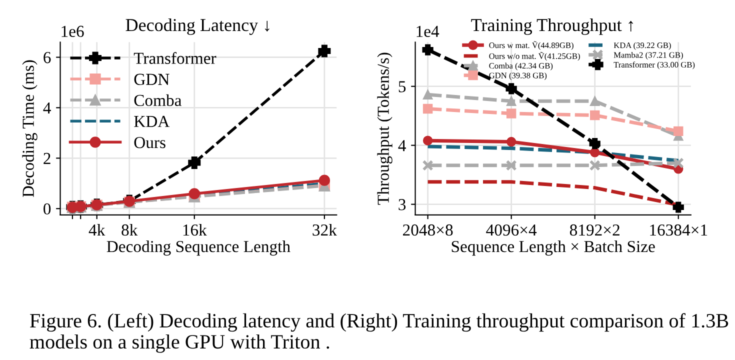 This screenshot has width=735, height=360. I want to click on y-tick-label: 0, so click(47, 209).